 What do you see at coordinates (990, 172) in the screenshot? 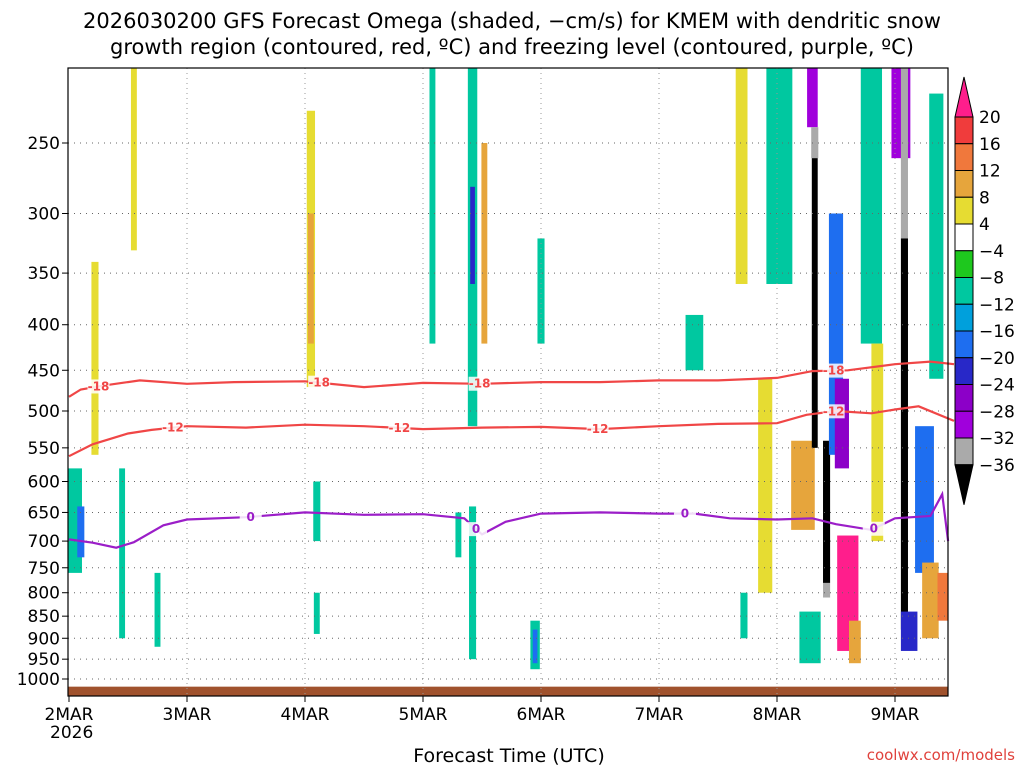
I see `colorbar-label: 12` at bounding box center [990, 172].